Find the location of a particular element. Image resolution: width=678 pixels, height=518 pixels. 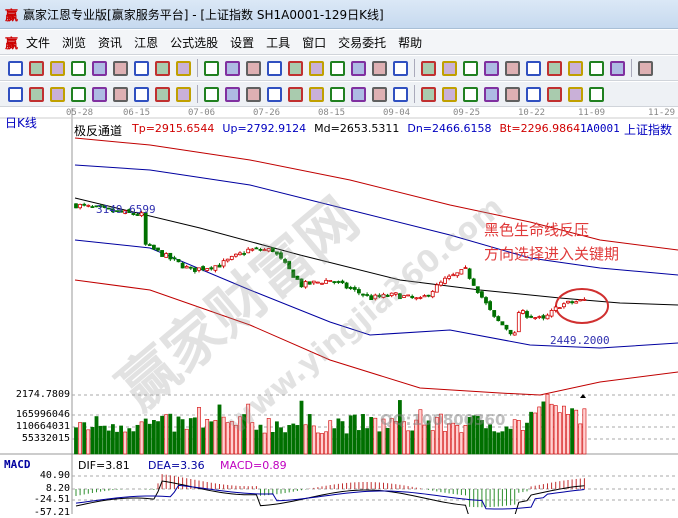

spiral-icon is located at coordinates (120, 94).